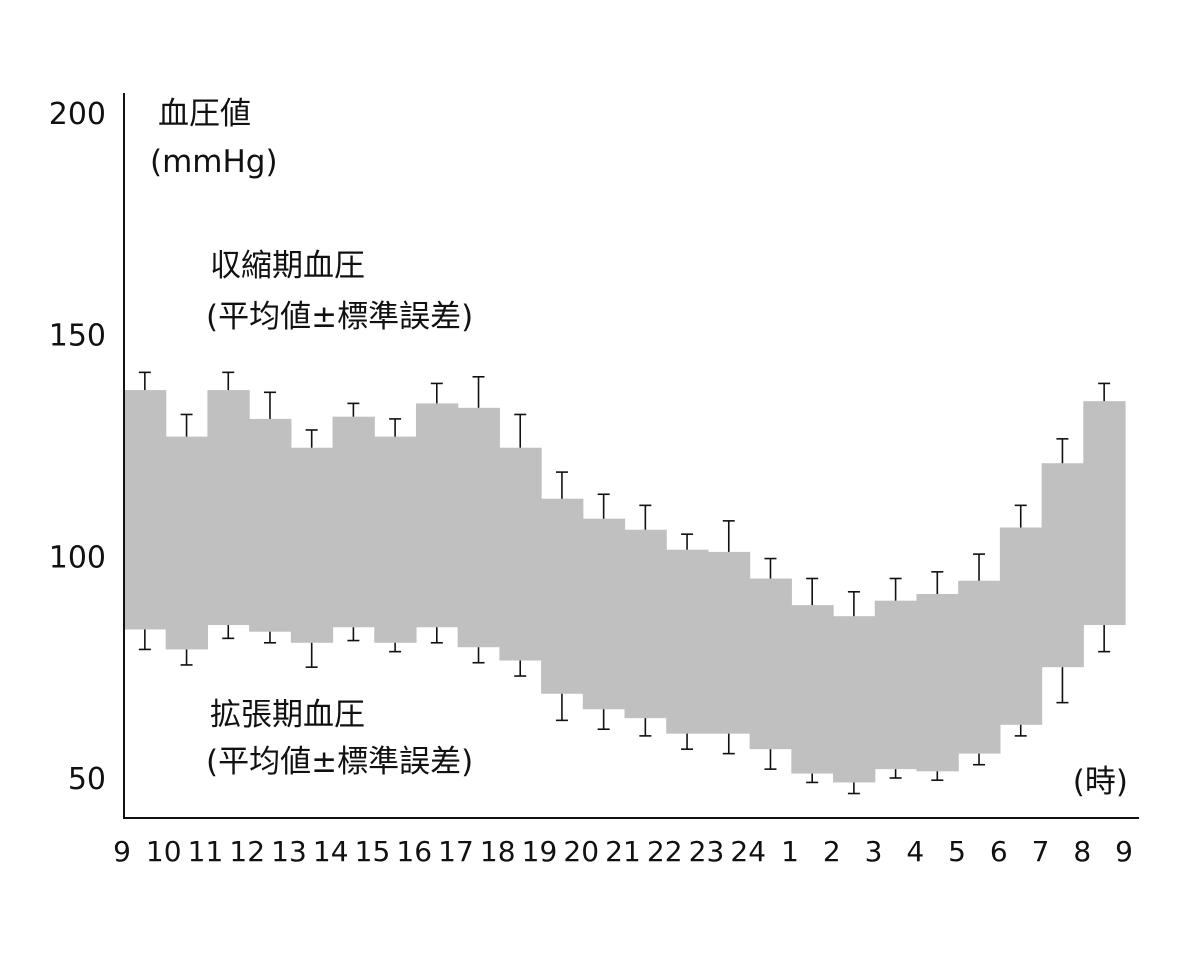 The image size is (1200, 960). What do you see at coordinates (214, 162) in the screenshot?
I see `y-axis-label-line2: (mmHg)` at bounding box center [214, 162].